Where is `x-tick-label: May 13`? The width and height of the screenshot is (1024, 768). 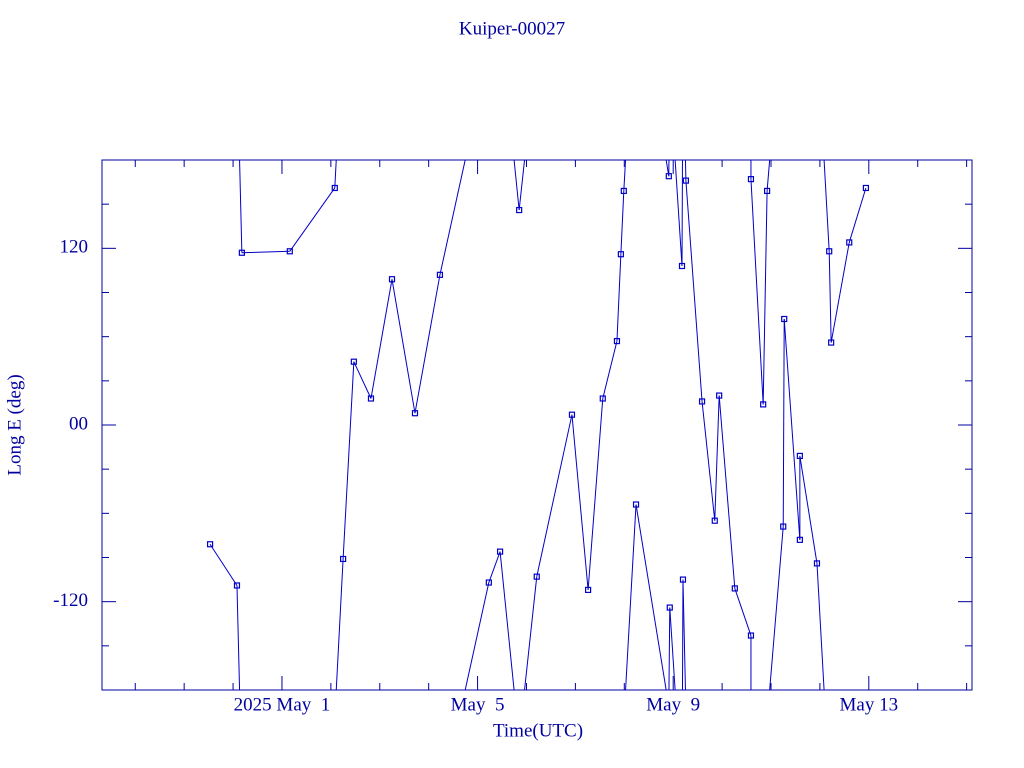 x-tick-label: May 13 is located at coordinates (869, 704).